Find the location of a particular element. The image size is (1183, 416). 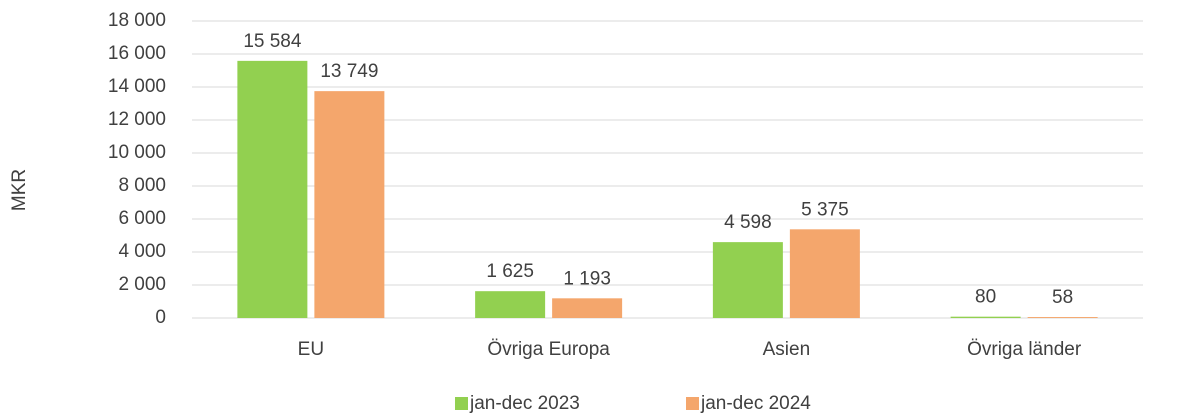

y-tick-label: 12 000 is located at coordinates (137, 119).